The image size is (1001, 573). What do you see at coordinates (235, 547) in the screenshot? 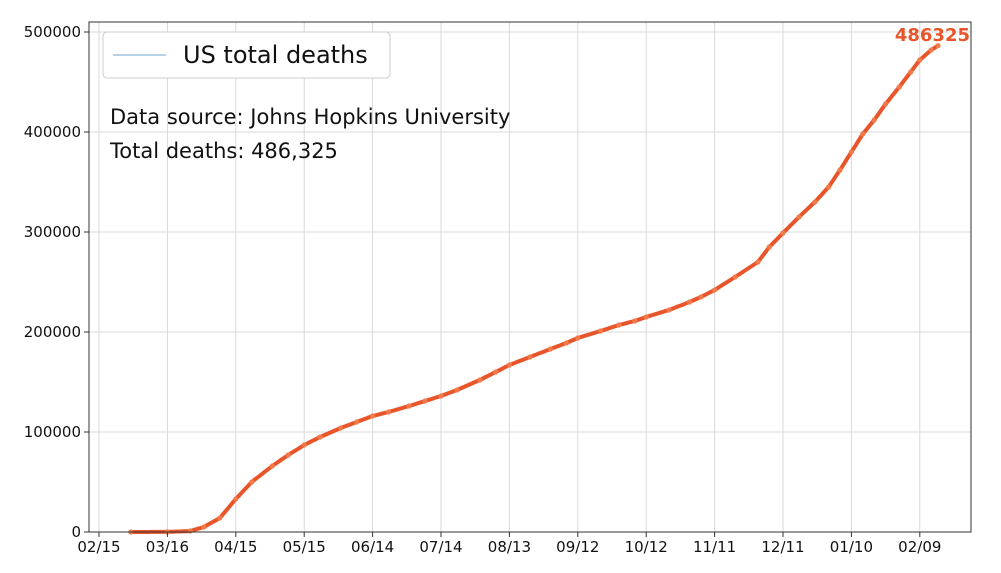
I see `x-tick-label: 04/15` at bounding box center [235, 547].